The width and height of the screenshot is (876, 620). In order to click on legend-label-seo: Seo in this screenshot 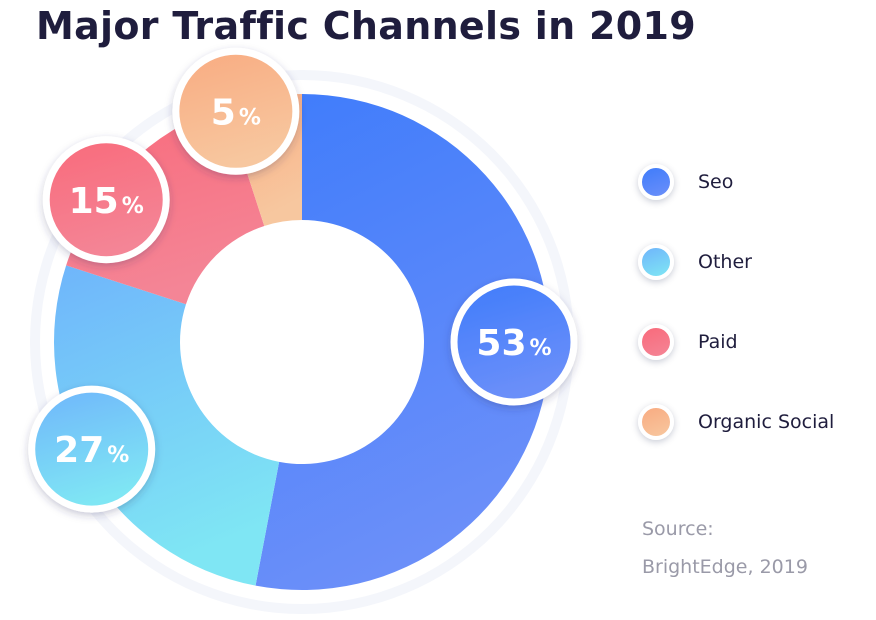, I will do `click(716, 182)`.